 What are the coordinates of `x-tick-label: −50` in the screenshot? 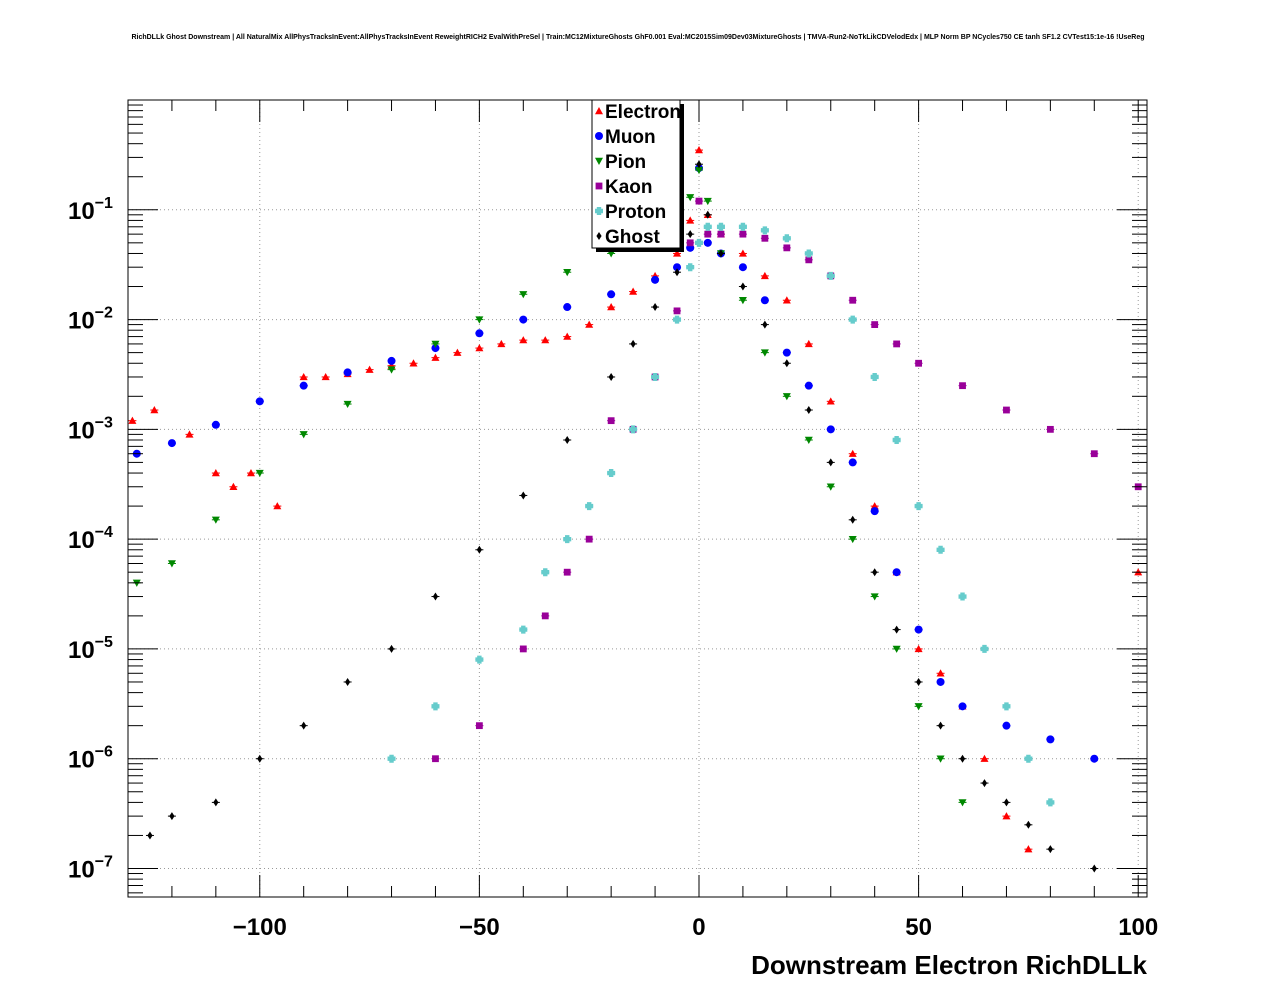 It's located at (479, 927).